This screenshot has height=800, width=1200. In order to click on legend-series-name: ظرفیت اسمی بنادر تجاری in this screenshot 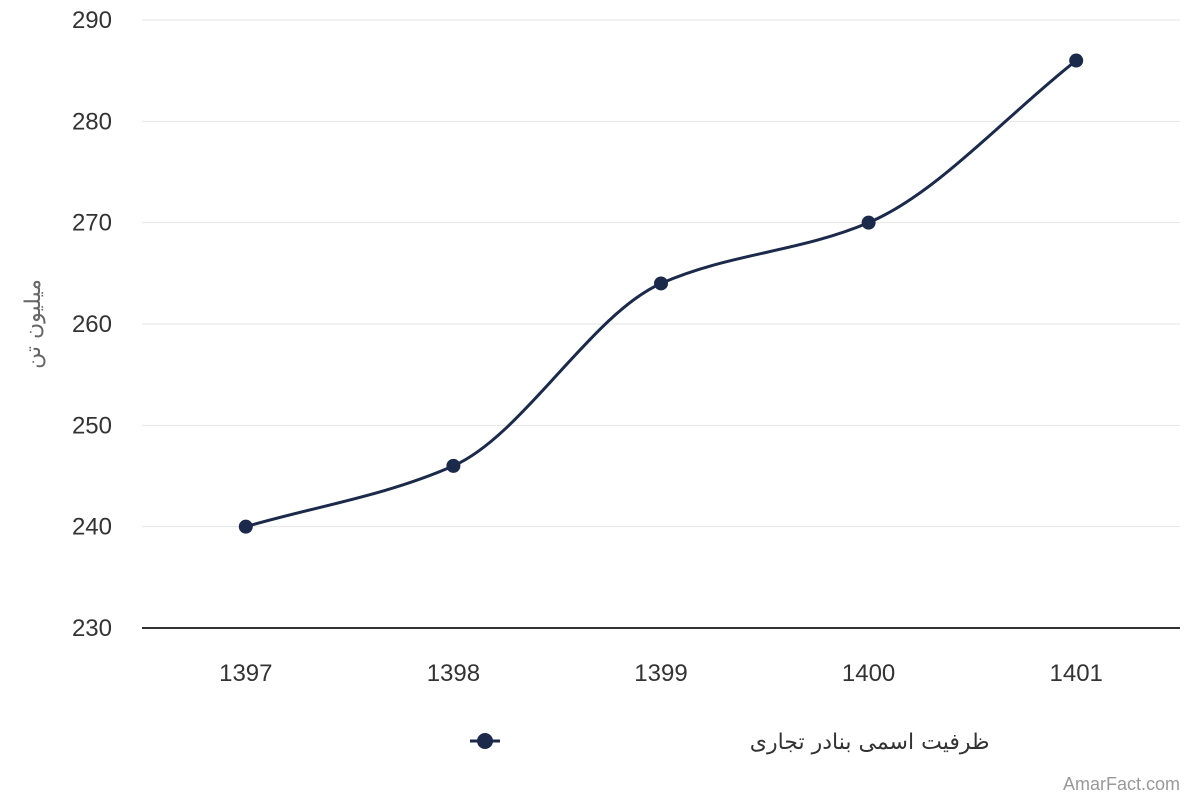, I will do `click(870, 742)`.